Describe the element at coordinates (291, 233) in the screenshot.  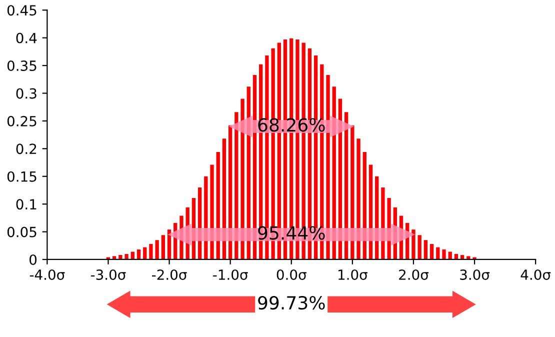
I see `annotation: 95.44%` at that location.